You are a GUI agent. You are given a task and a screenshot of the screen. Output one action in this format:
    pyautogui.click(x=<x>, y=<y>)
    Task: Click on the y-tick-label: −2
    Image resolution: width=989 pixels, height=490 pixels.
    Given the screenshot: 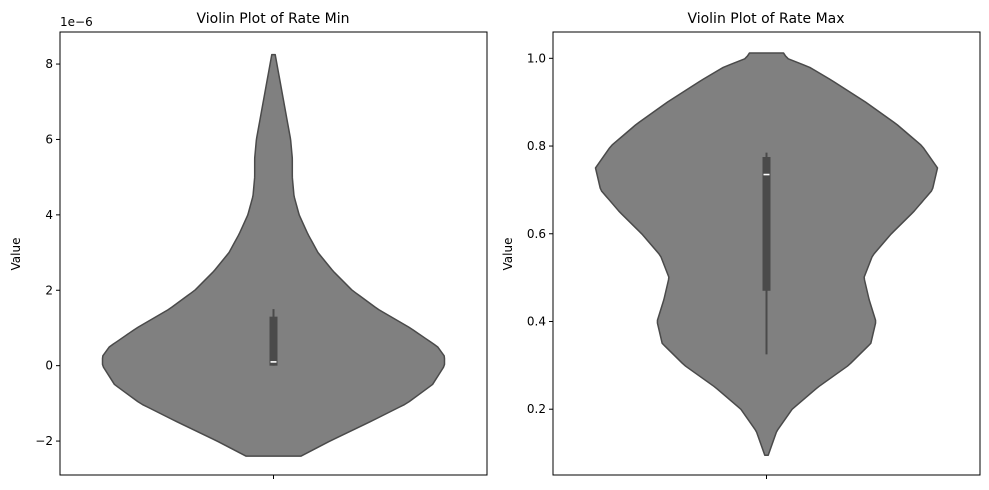 What is the action you would take?
    pyautogui.click(x=44, y=441)
    